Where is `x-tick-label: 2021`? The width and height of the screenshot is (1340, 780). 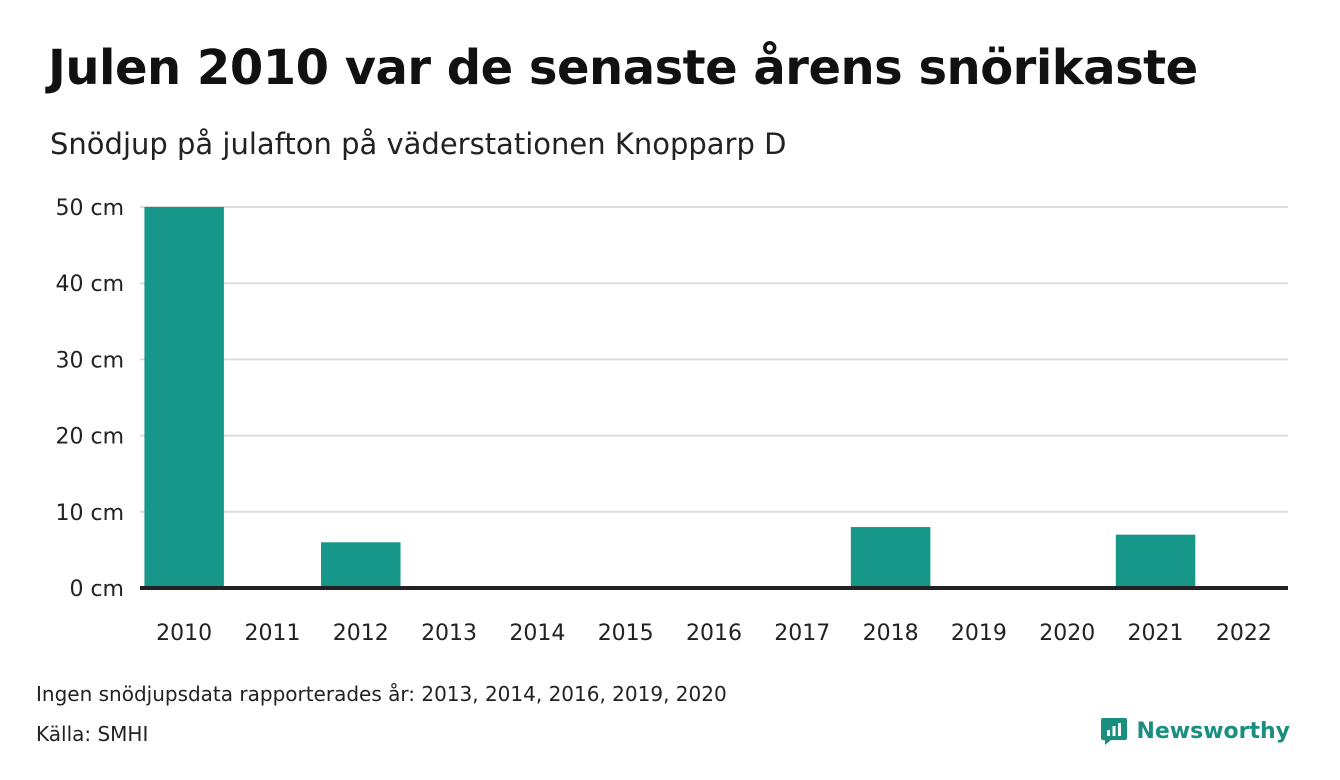 x-tick-label: 2021 is located at coordinates (1156, 633).